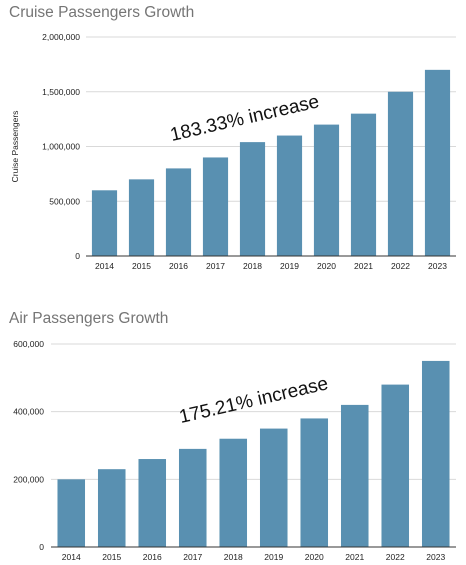 This screenshot has width=466, height=565. Describe the element at coordinates (64, 201) in the screenshot. I see `y-tick-label: 500,000` at that location.